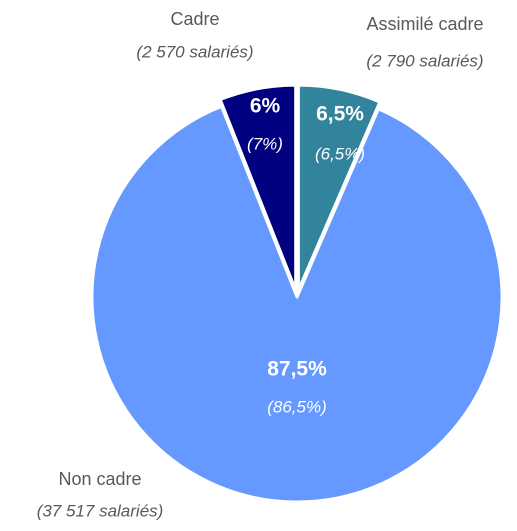  Describe the element at coordinates (340, 114) in the screenshot. I see `value-label: 6,5%` at that location.